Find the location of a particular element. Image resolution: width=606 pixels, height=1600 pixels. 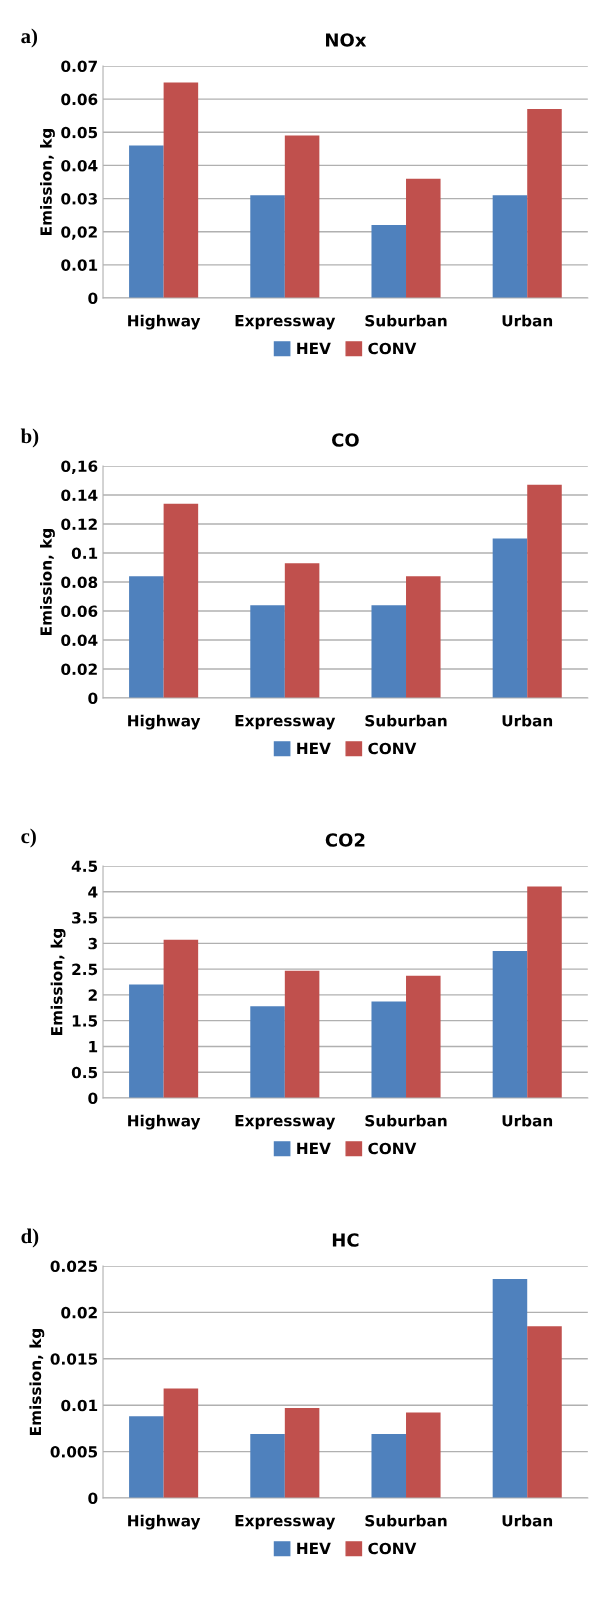

y-tick-label: 0.1 is located at coordinates (84, 553).